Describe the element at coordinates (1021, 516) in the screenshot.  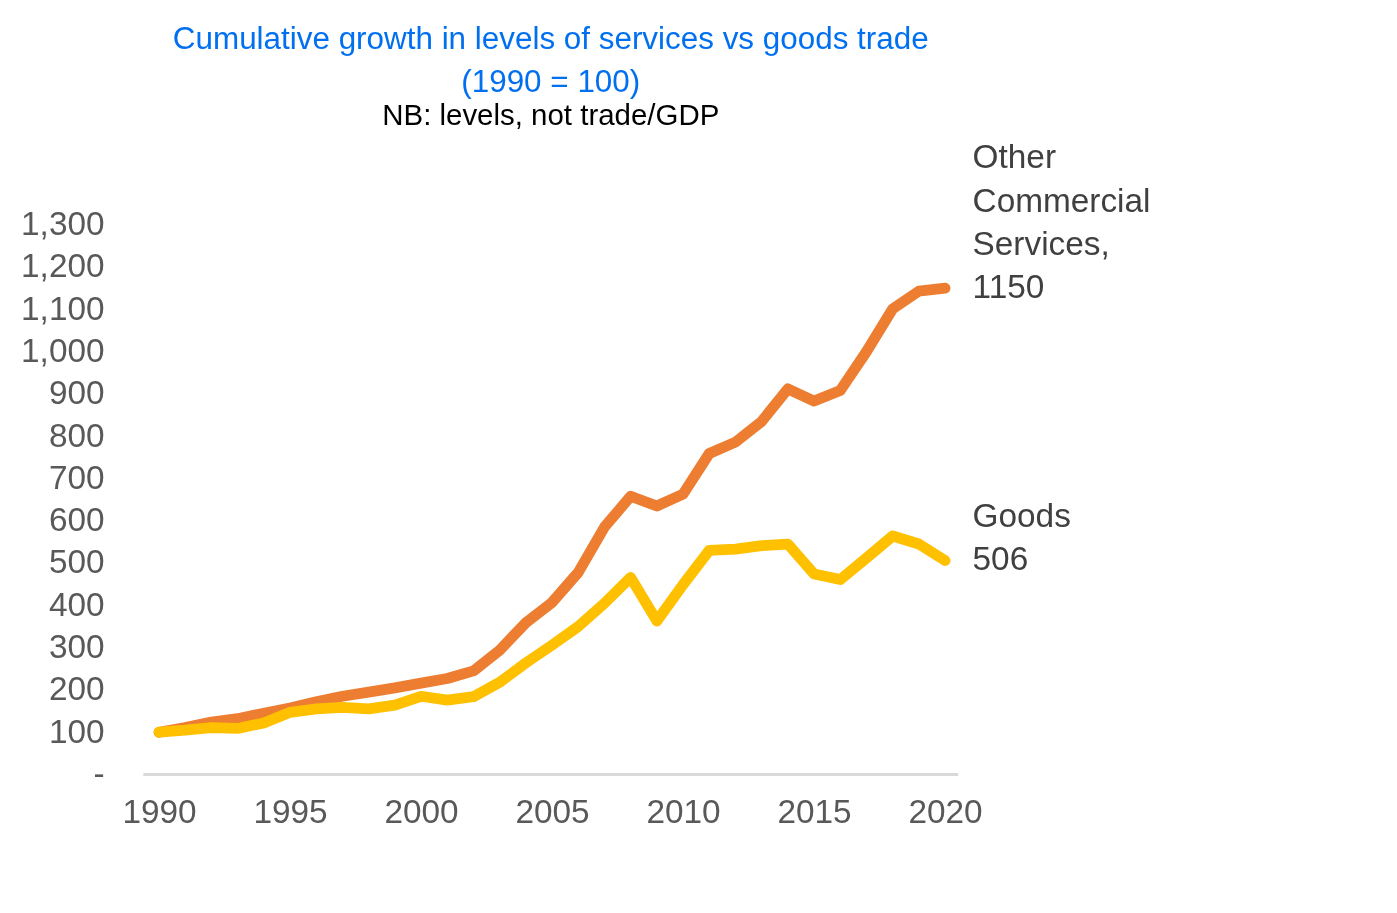
I see `series-label: Goods` at that location.